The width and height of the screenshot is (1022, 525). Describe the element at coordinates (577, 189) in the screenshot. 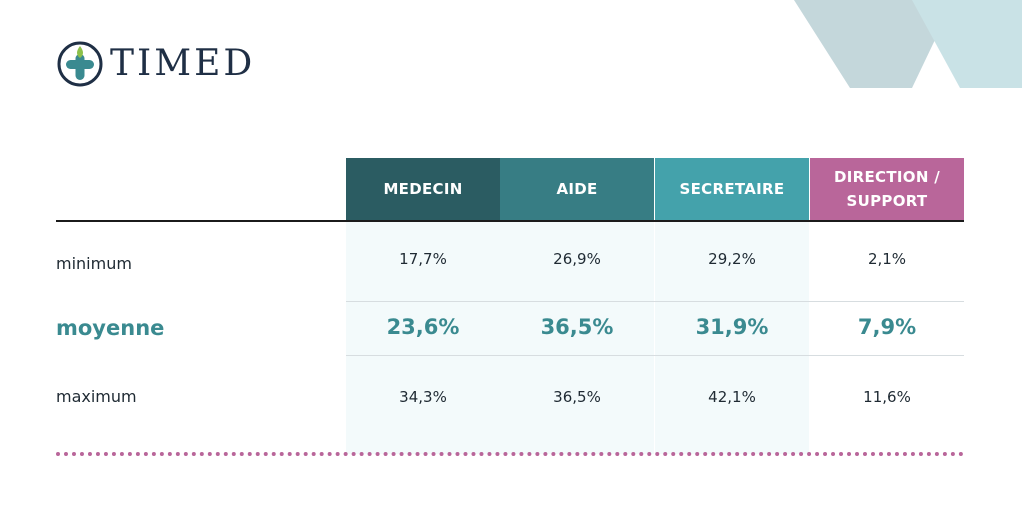

I see `column-header-aide: AIDE` at that location.